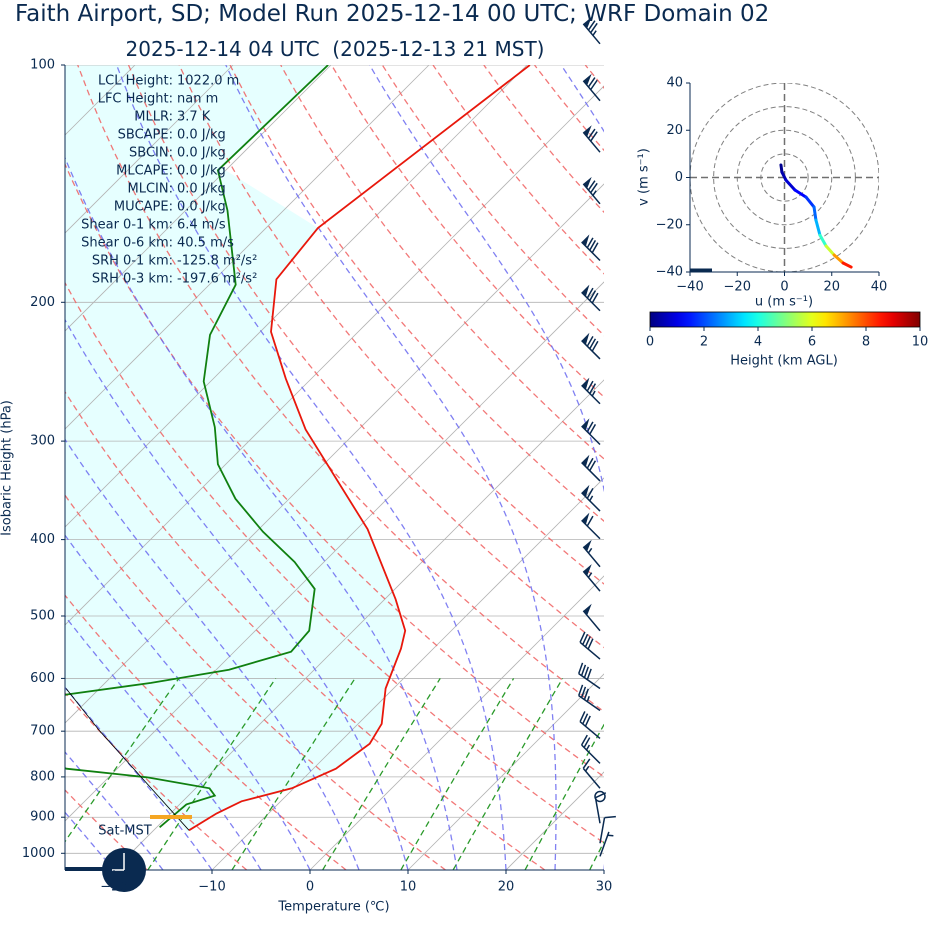  I want to click on x-tick-label: 20, so click(506, 887).